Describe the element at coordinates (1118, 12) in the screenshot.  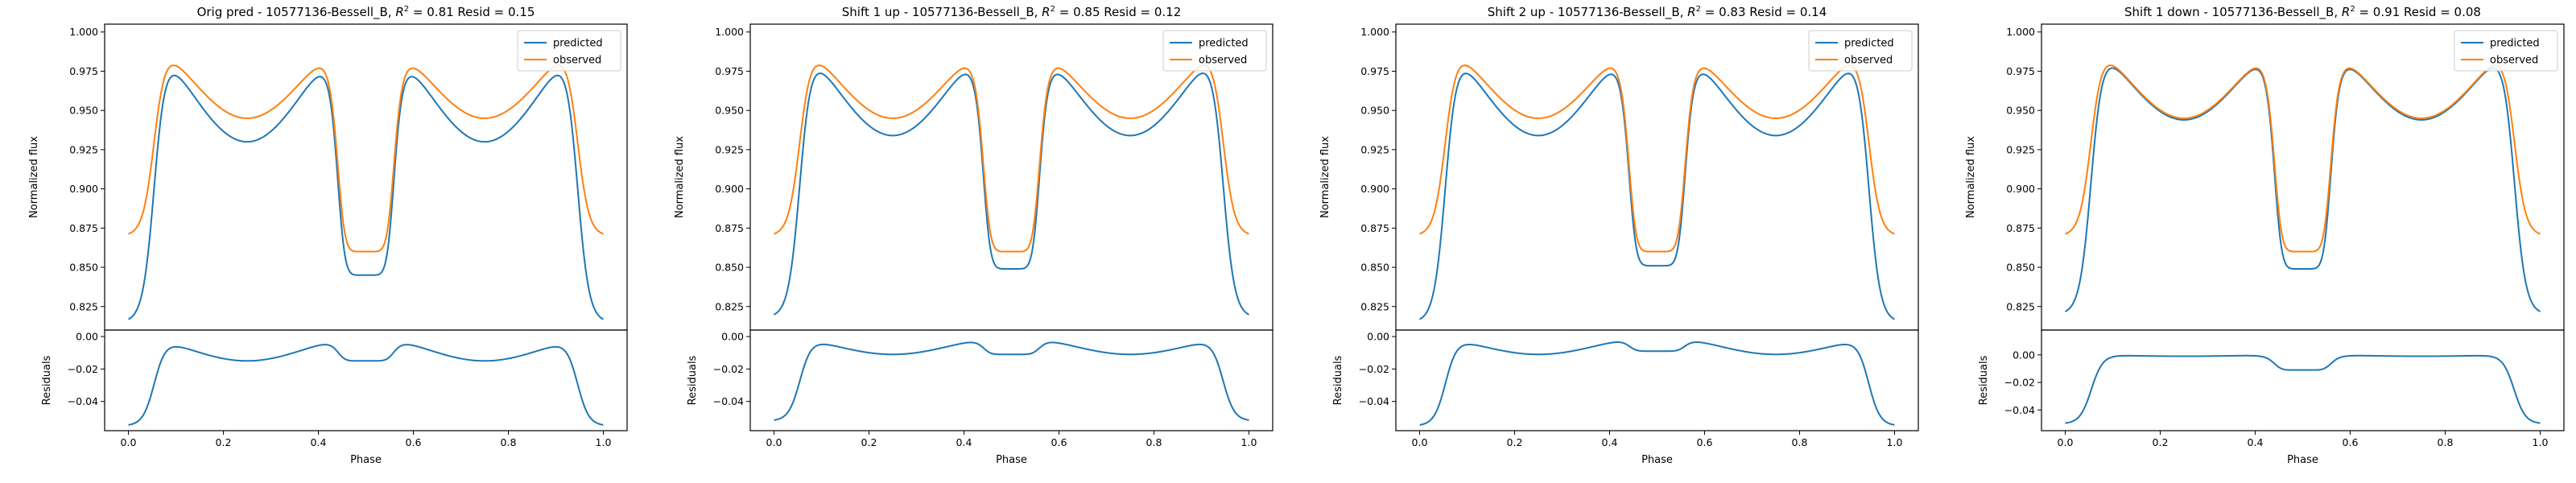
I see `chart-title-suffix: = 0.85 Resid = 0.12` at that location.